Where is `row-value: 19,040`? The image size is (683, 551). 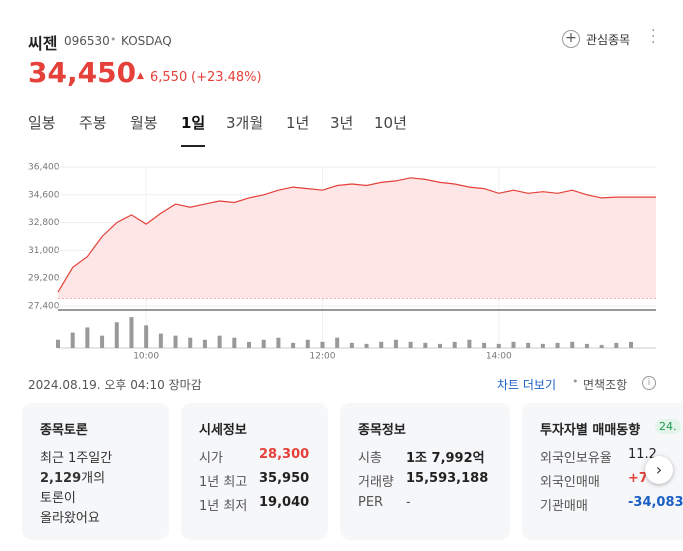
row-value: 19,040 is located at coordinates (284, 502).